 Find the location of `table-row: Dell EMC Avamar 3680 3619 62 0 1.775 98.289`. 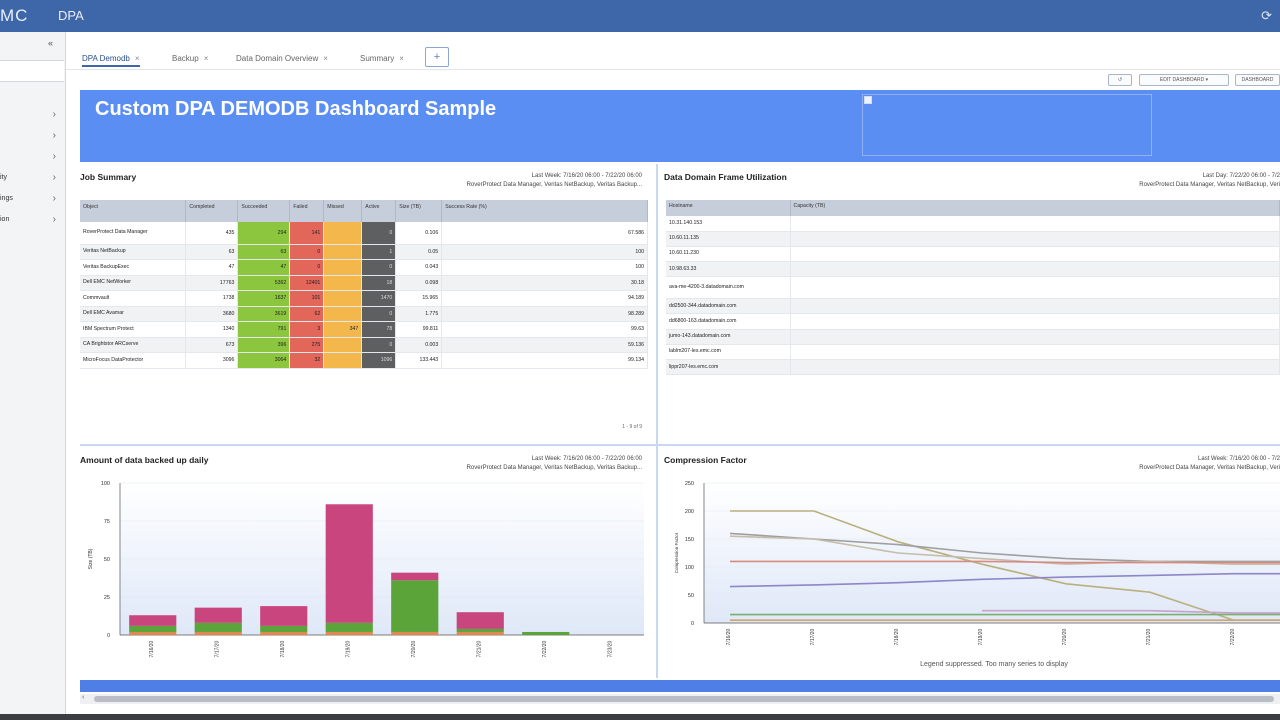

table-row: Dell EMC Avamar 3680 3619 62 0 1.775 98.289 is located at coordinates (364, 314).